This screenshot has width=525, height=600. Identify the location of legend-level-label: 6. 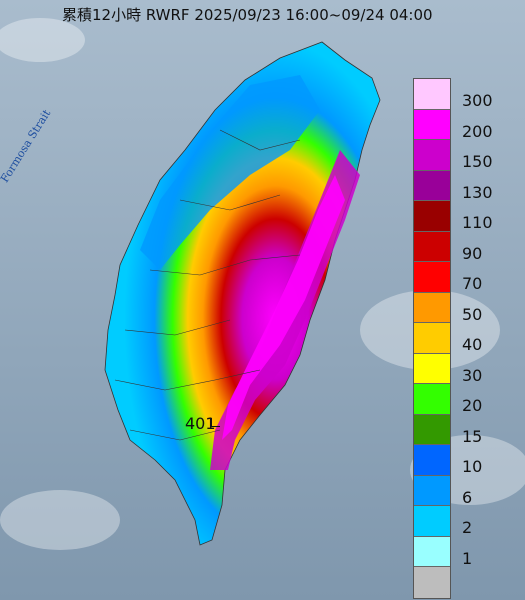
(467, 497).